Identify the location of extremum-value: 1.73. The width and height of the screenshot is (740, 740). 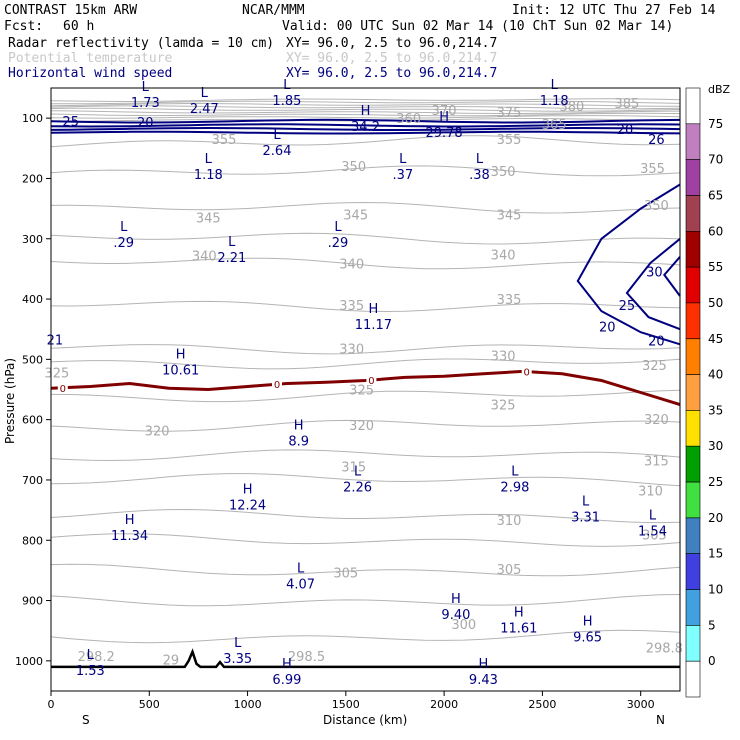
(145, 103).